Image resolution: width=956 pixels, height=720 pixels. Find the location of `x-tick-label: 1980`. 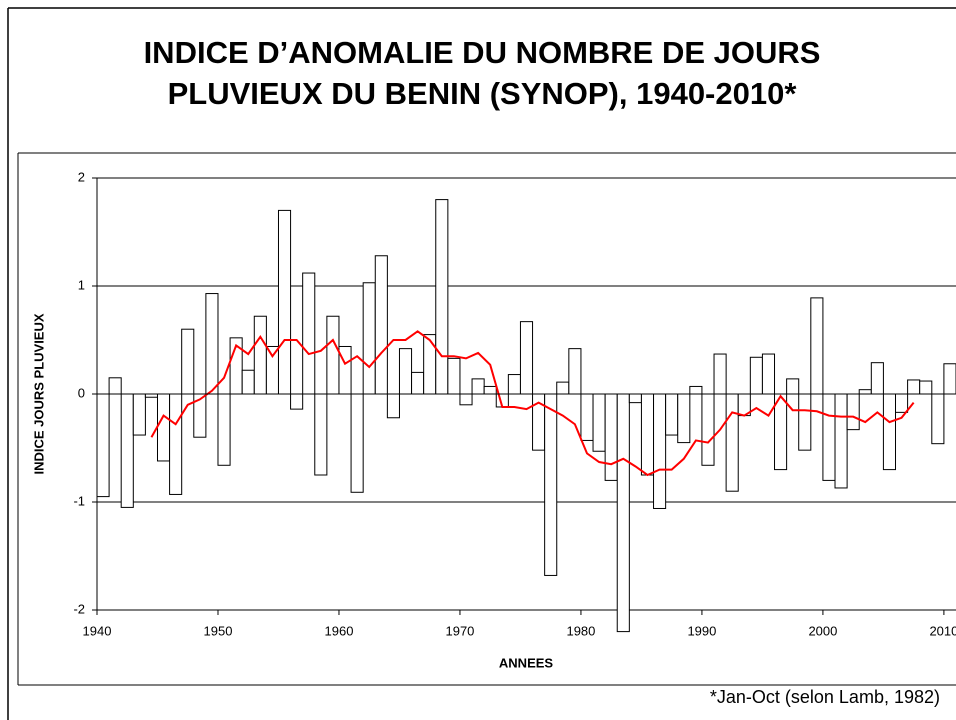

x-tick-label: 1980 is located at coordinates (580, 630).